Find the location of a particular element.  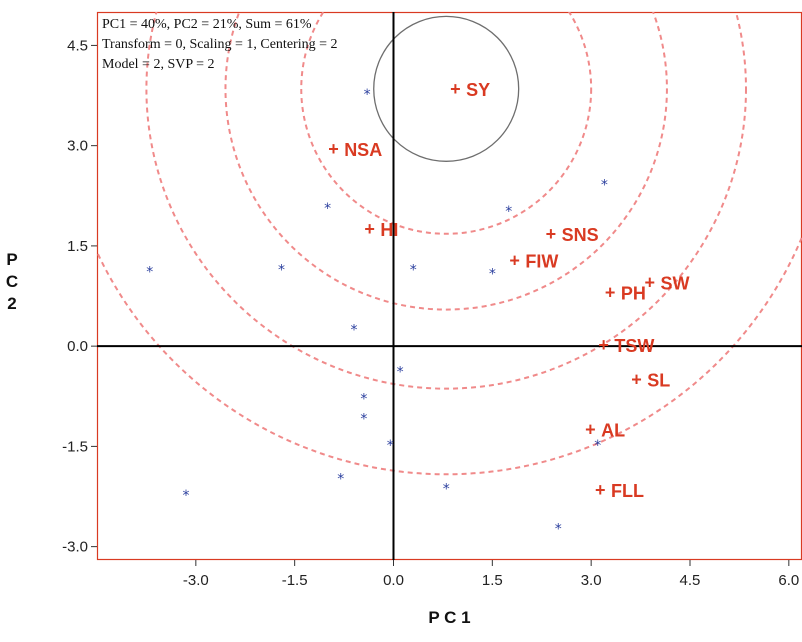

trait-sns: + SNS is located at coordinates (572, 234).